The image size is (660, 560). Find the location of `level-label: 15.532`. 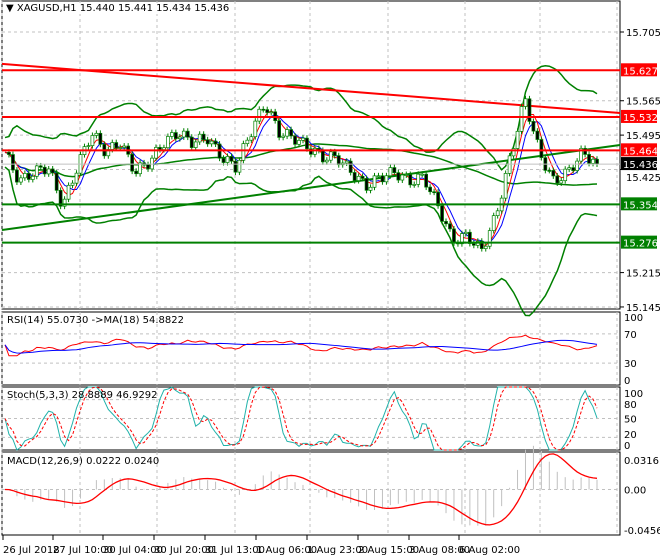

level-label: 15.532 is located at coordinates (640, 118).